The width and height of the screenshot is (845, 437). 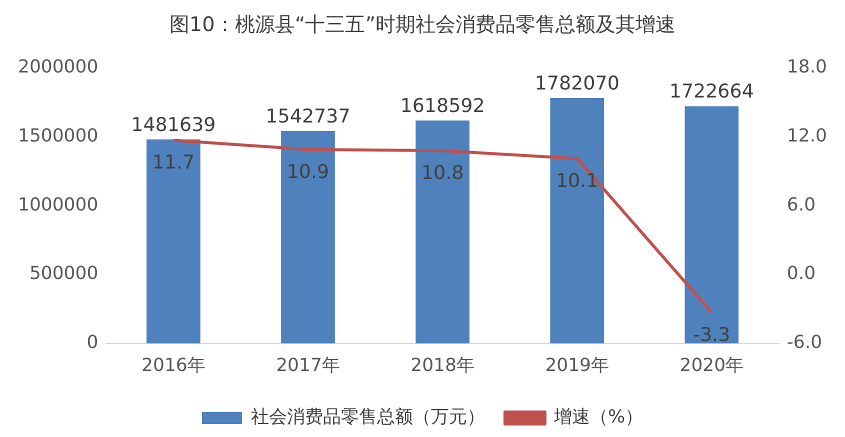 What do you see at coordinates (367, 417) in the screenshot?
I see `legend-label: 社会消费品零售总额（万元）` at bounding box center [367, 417].